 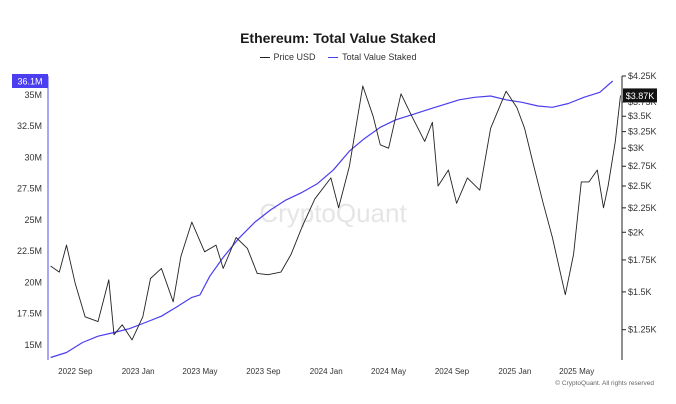 What do you see at coordinates (138, 371) in the screenshot?
I see `x-tick-label: 2023 Jan` at bounding box center [138, 371].